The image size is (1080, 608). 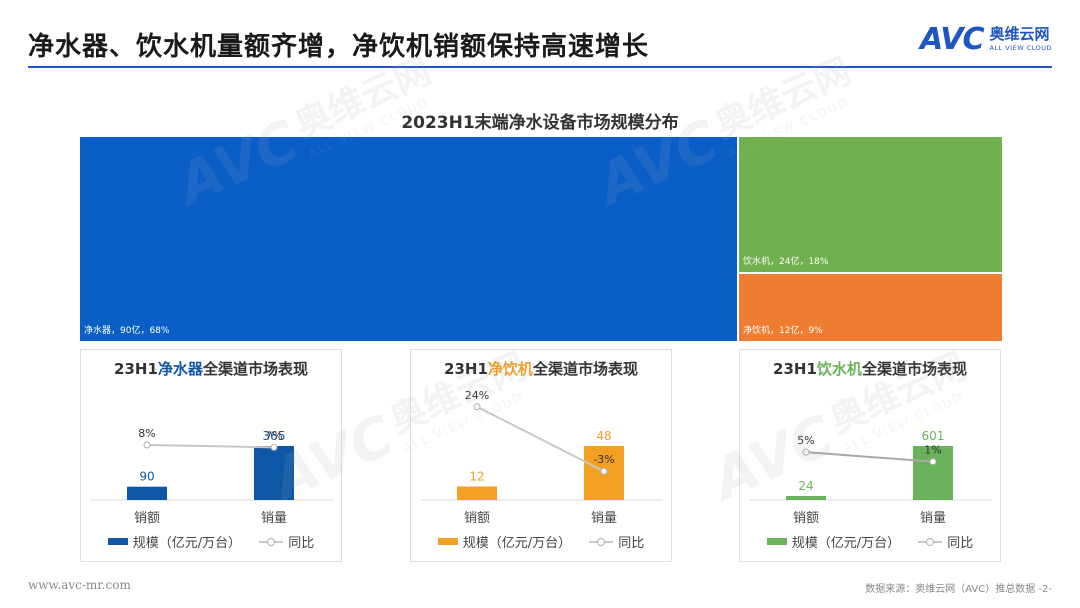 What do you see at coordinates (871, 477) in the screenshot?
I see `panel-chart: 24 销额 601 销量 5% 1%` at bounding box center [871, 477].